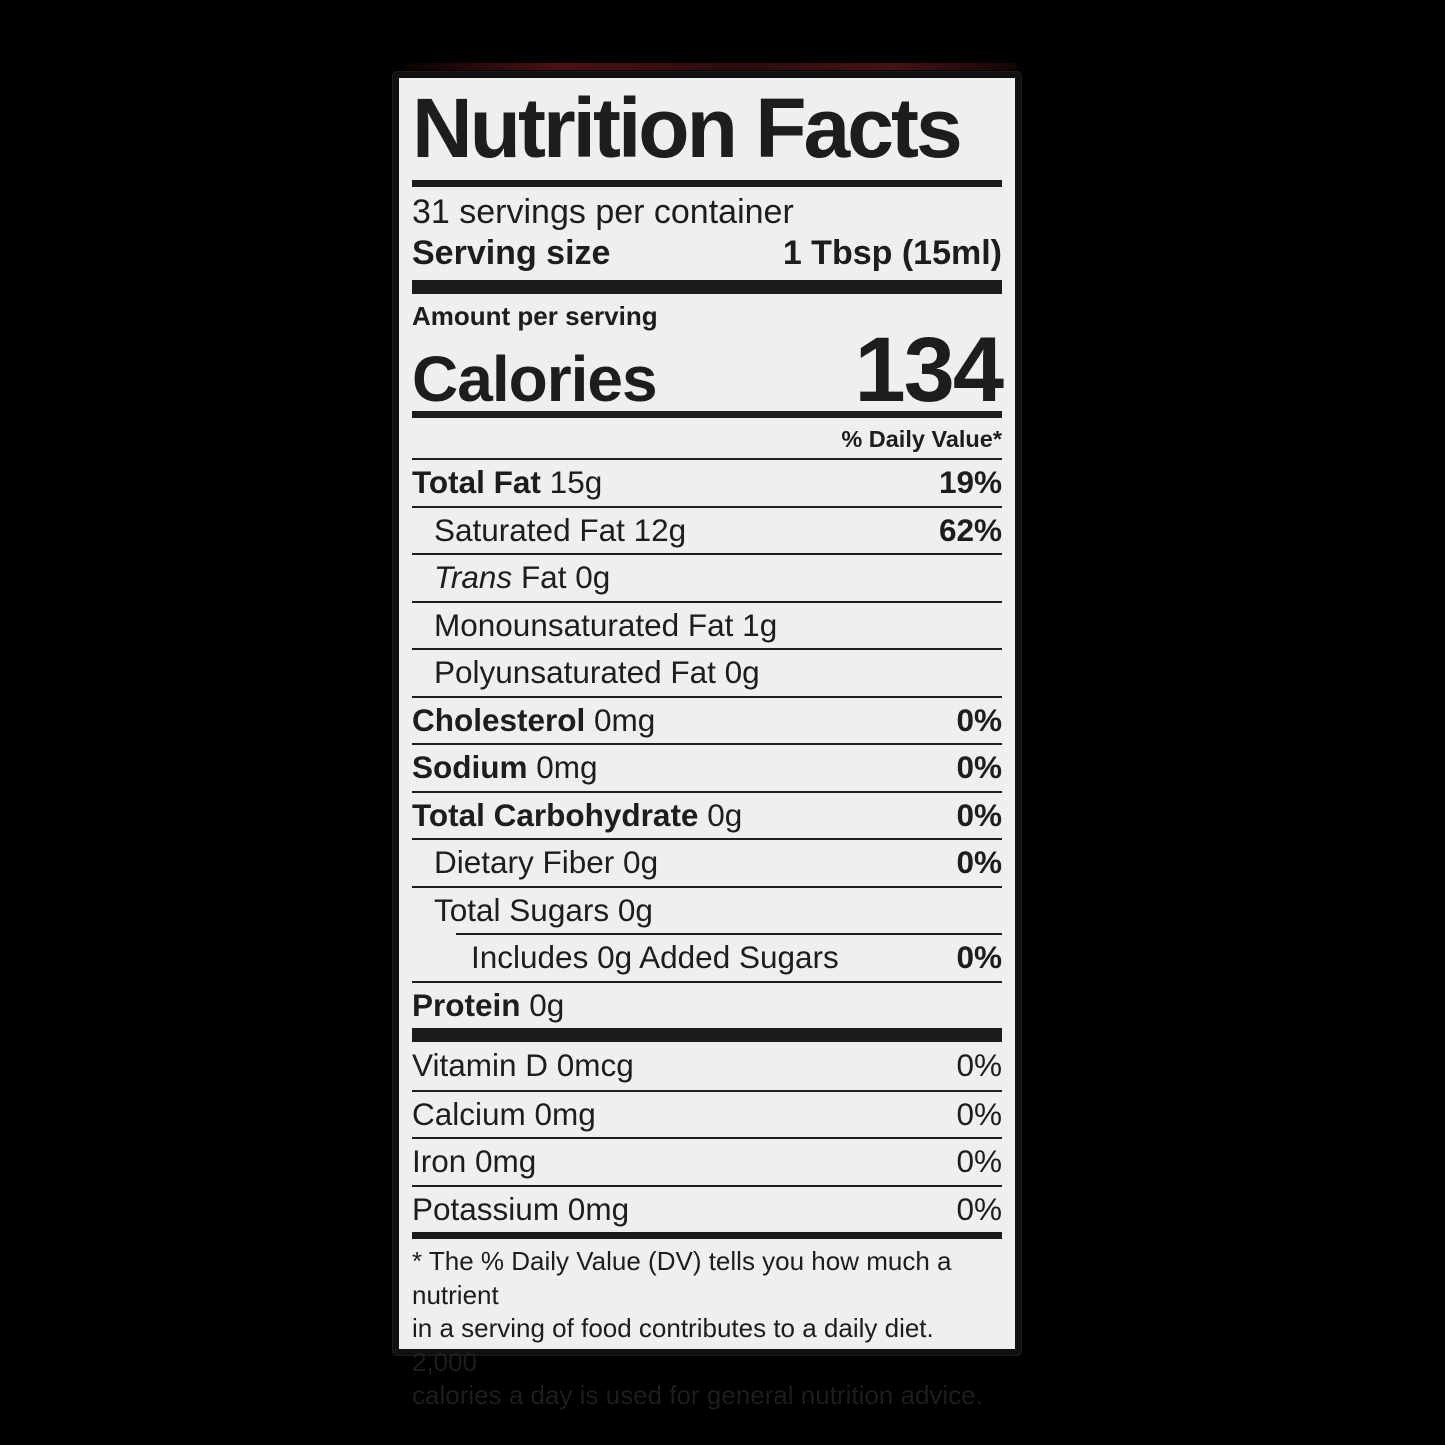 The image size is (1445, 1445). Describe the element at coordinates (707, 1235) in the screenshot. I see `footnote-divider` at that location.